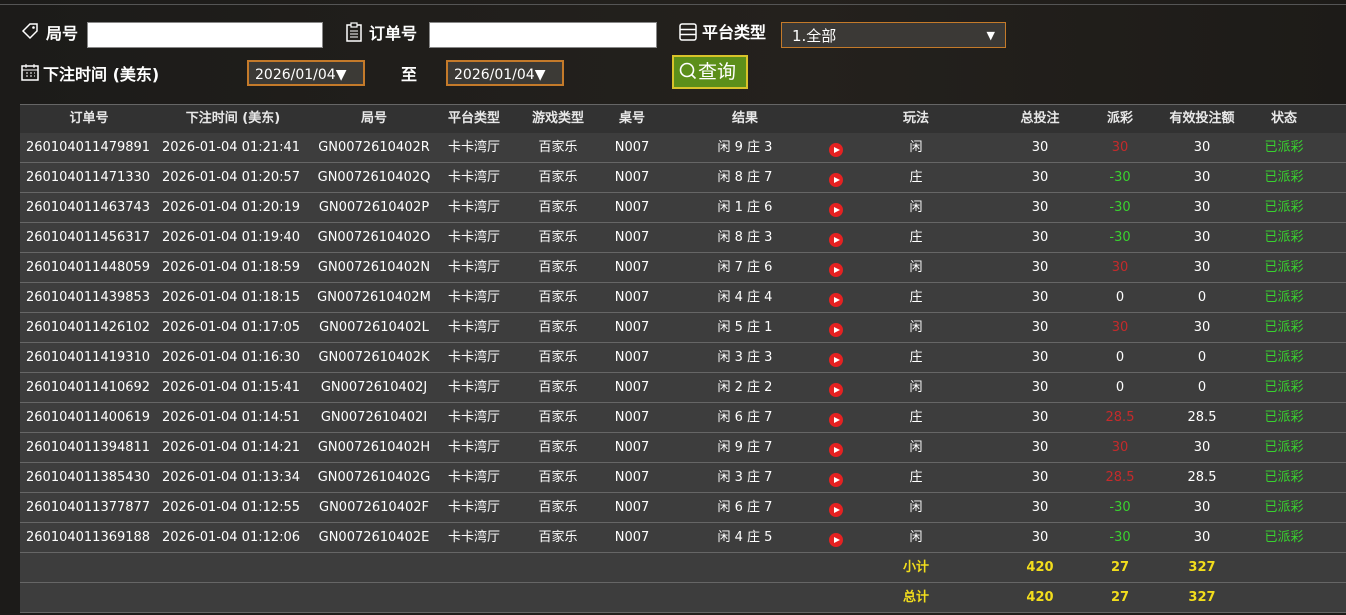  I want to click on round-input, so click(205, 35).